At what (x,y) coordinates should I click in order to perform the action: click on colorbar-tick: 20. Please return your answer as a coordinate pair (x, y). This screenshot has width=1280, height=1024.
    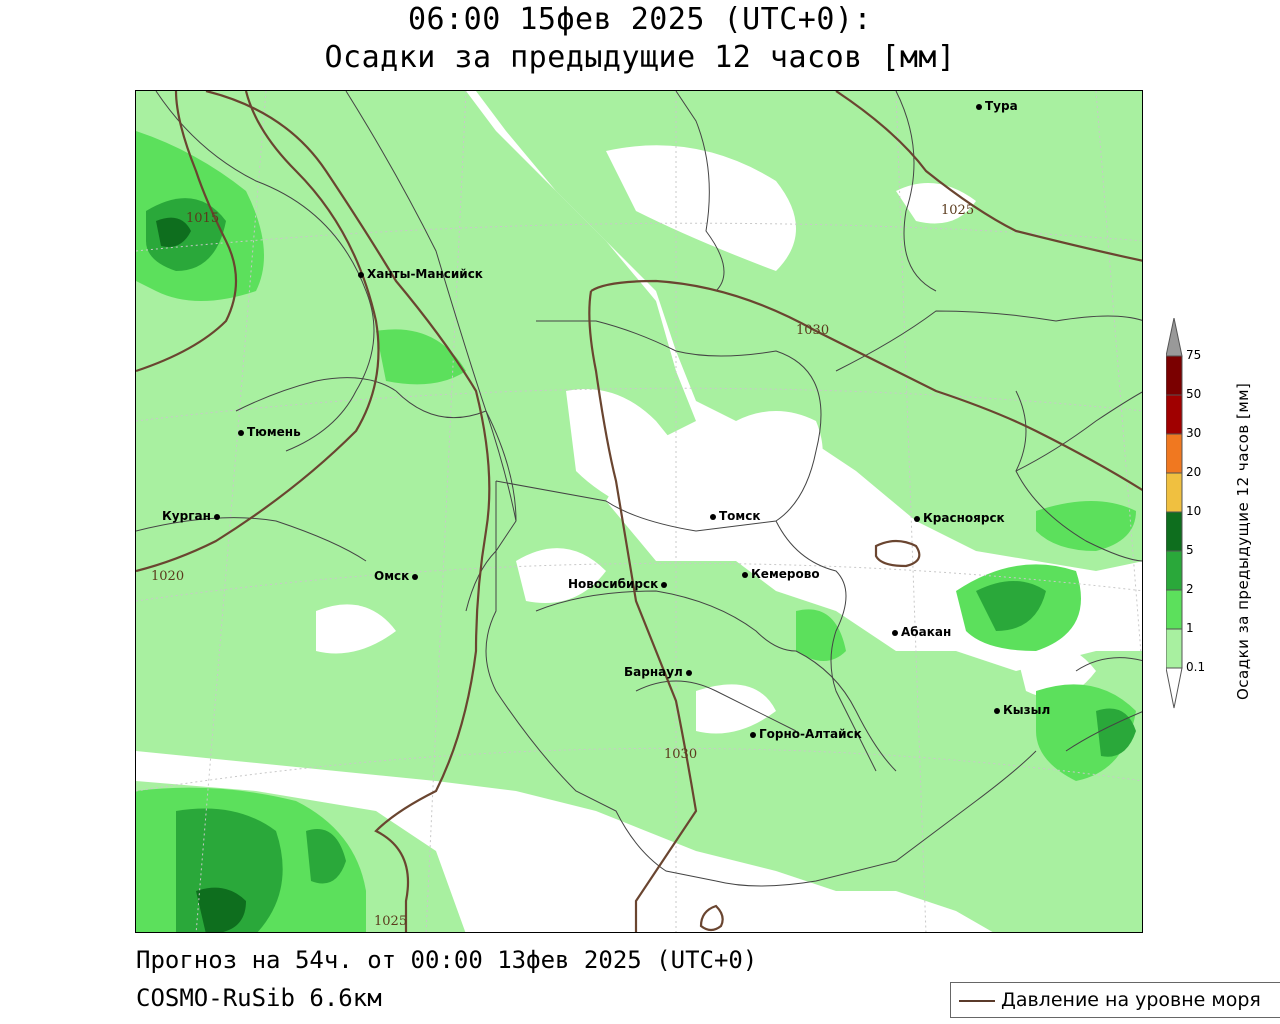
    Looking at the image, I should click on (1194, 472).